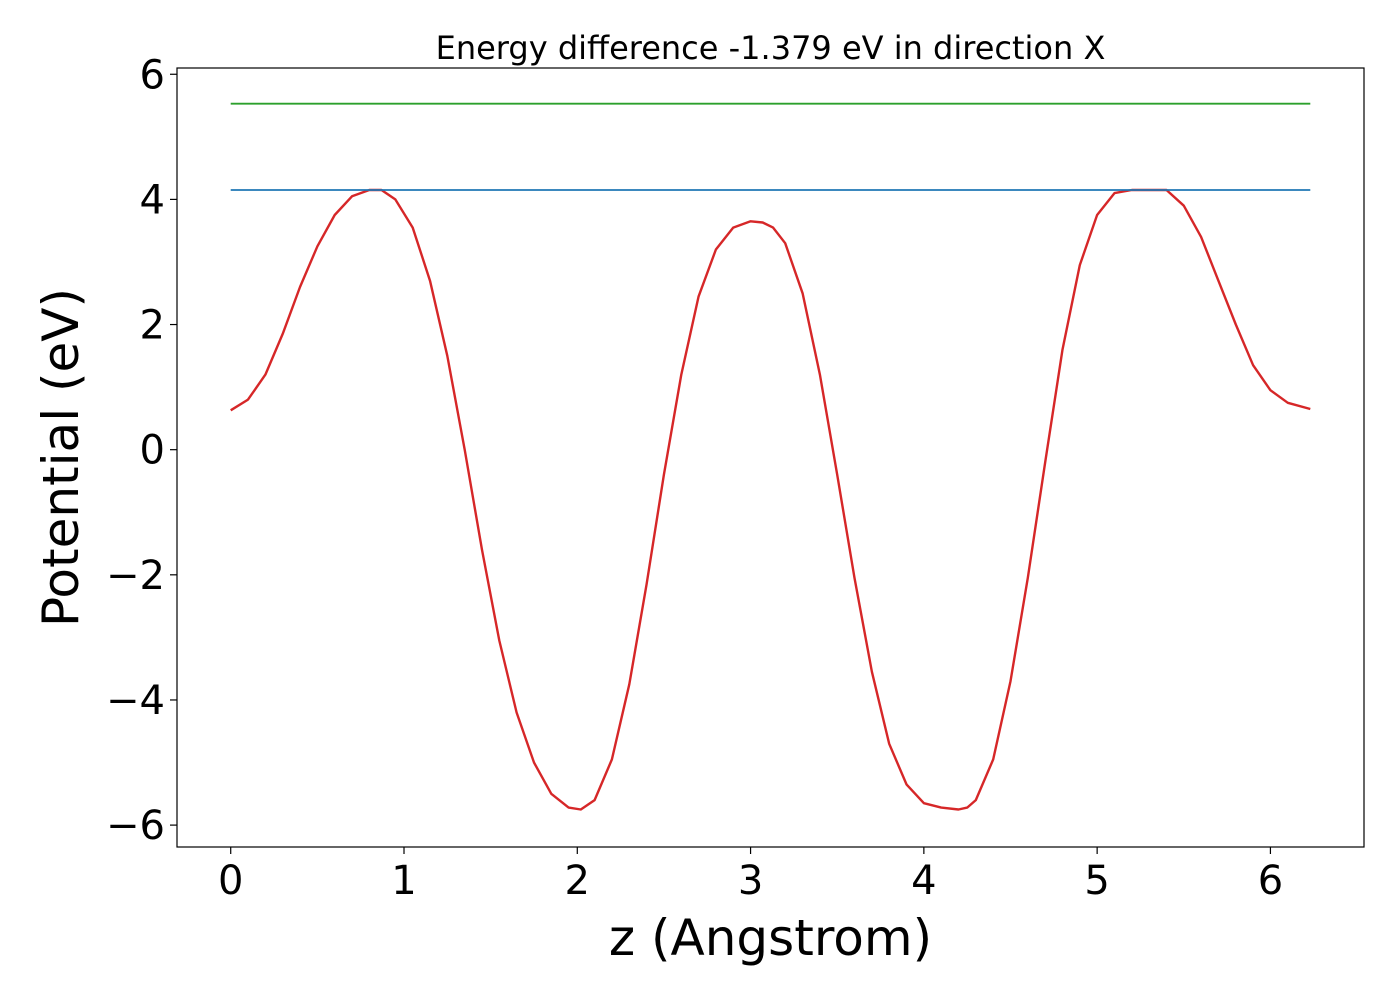  Describe the element at coordinates (152, 75) in the screenshot. I see `y-tick-label: 6` at that location.